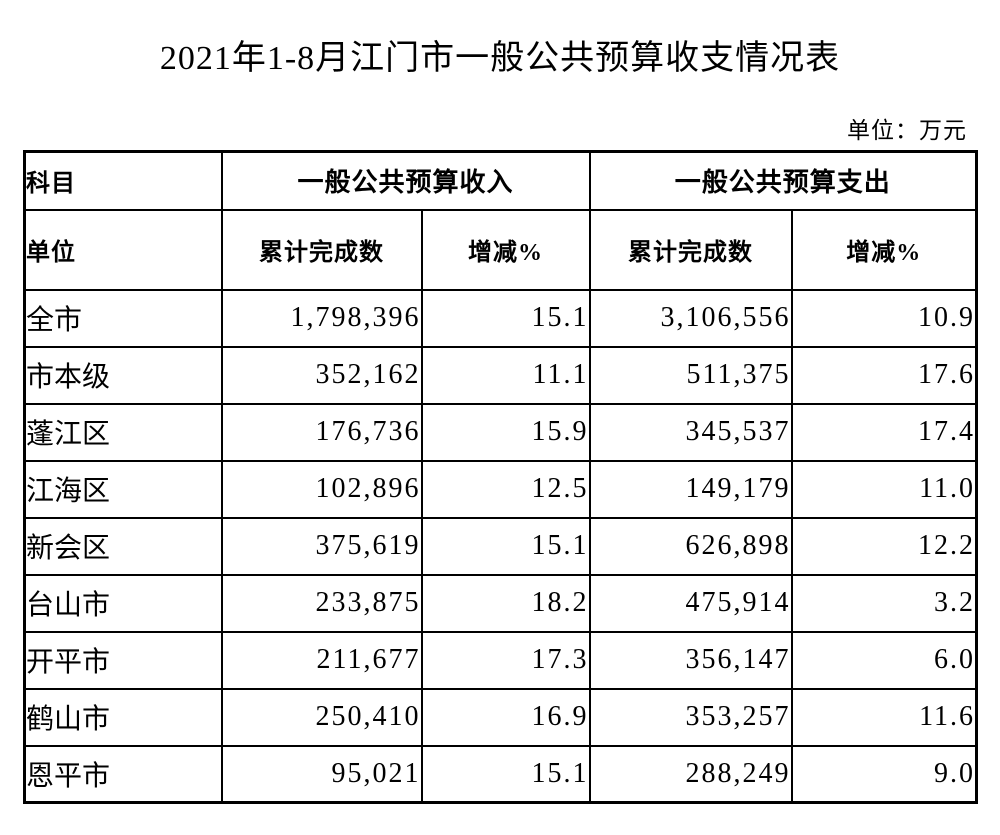 The image size is (1000, 835). What do you see at coordinates (321, 603) in the screenshot?
I see `revenue-cell: 233,875` at bounding box center [321, 603].